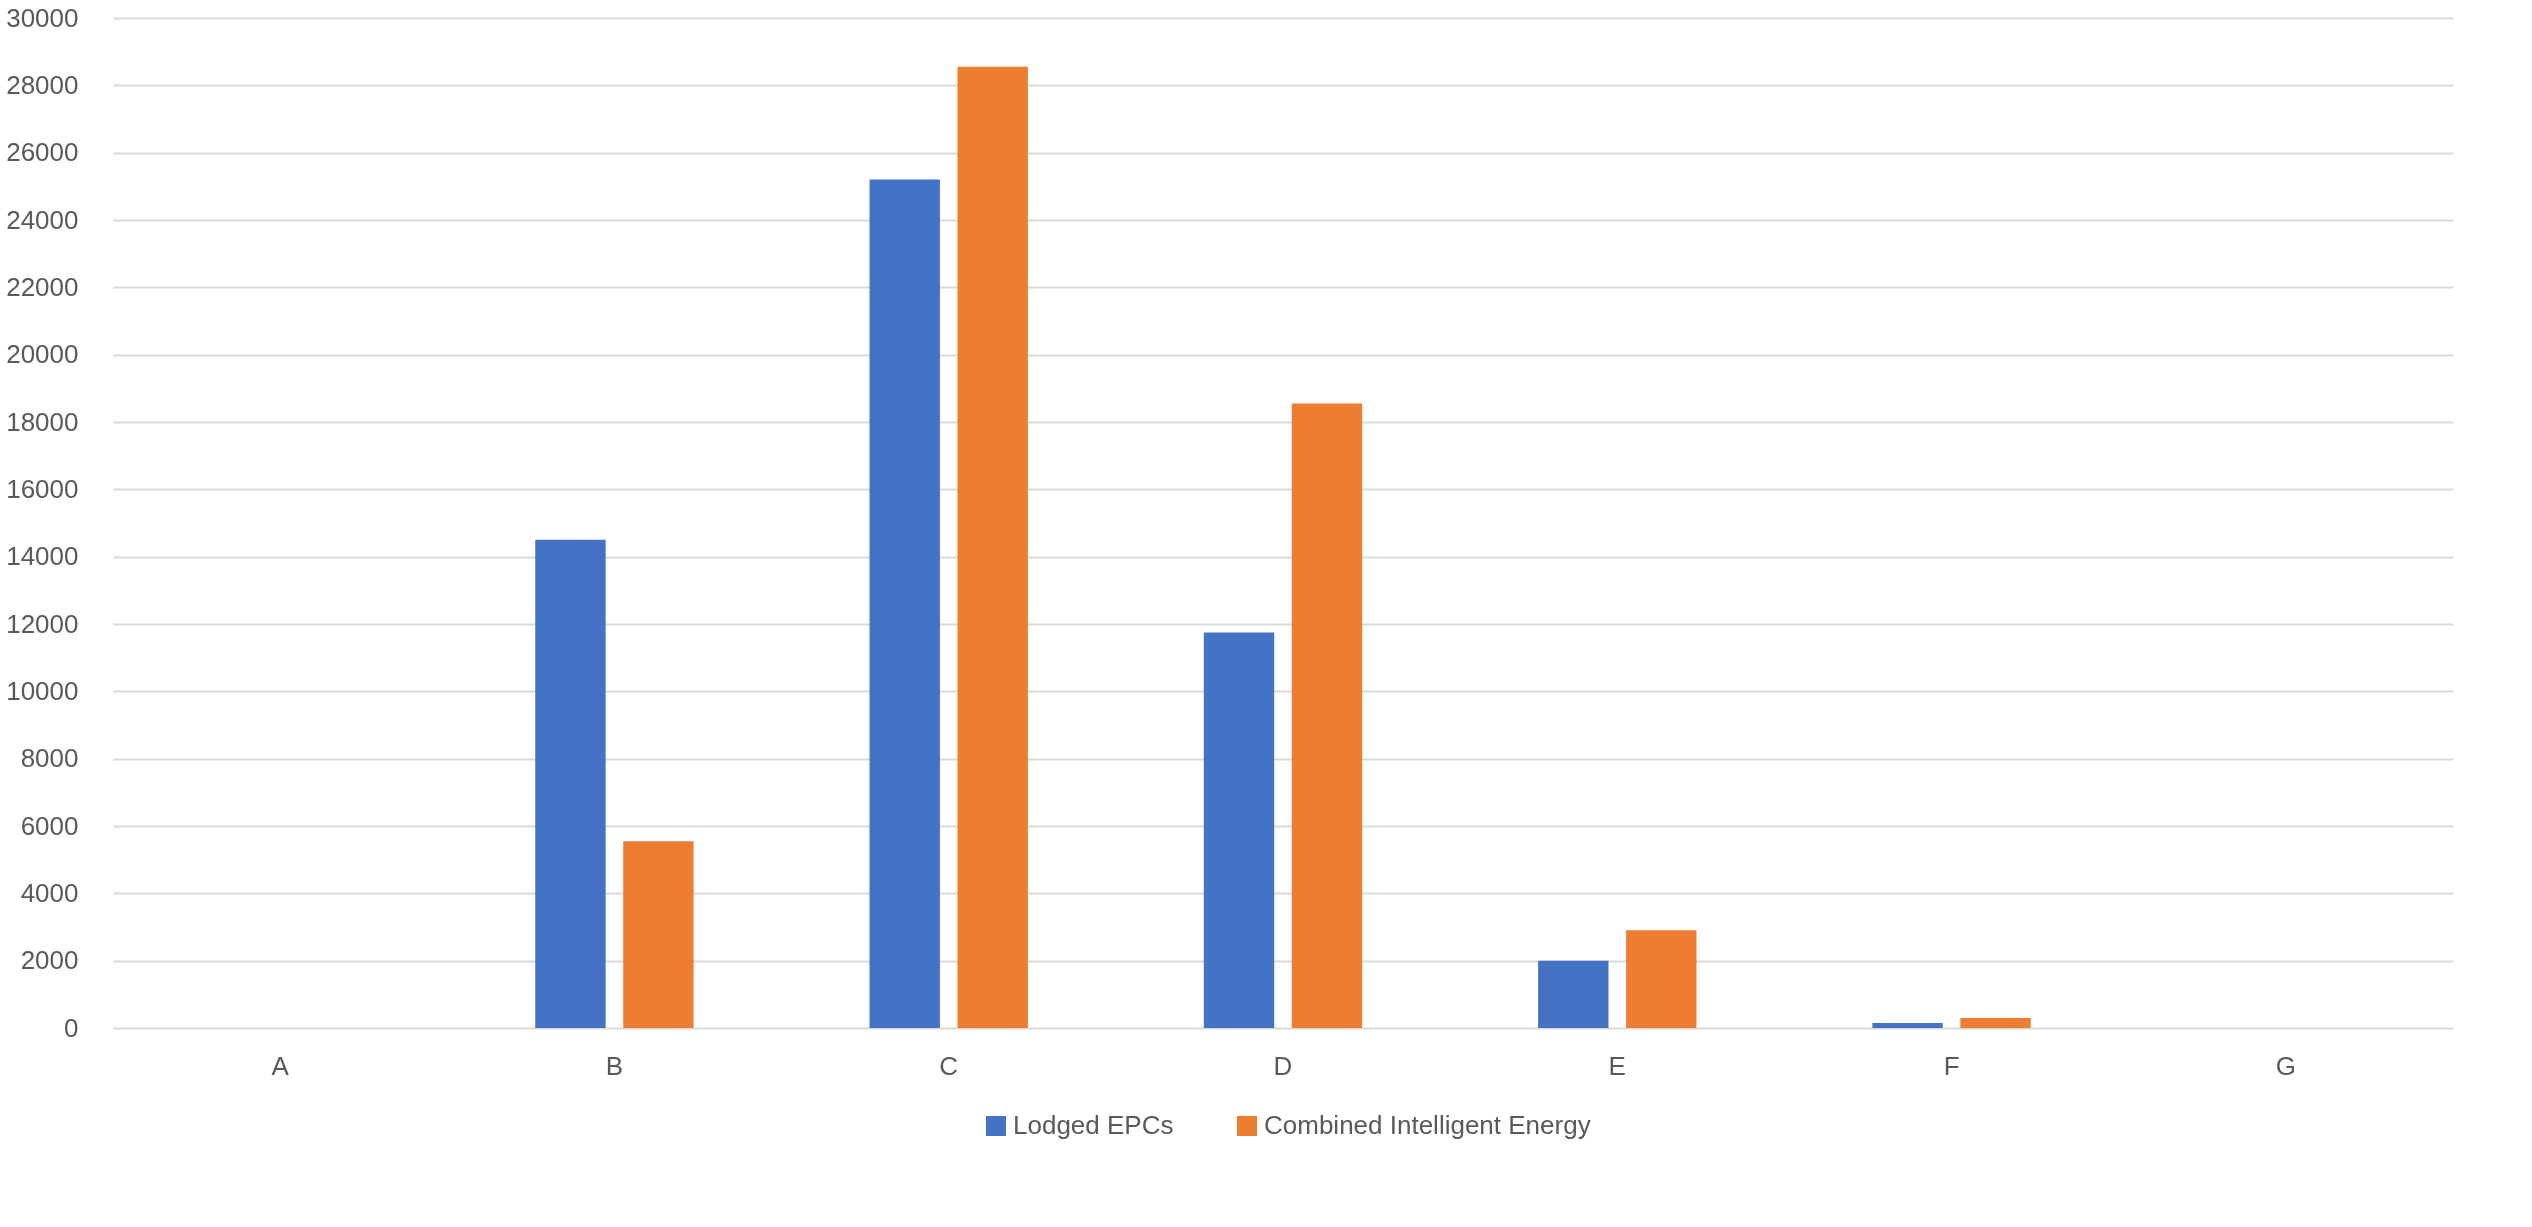 This screenshot has width=2532, height=1227. Describe the element at coordinates (614, 1065) in the screenshot. I see `x-tick-label: B` at that location.